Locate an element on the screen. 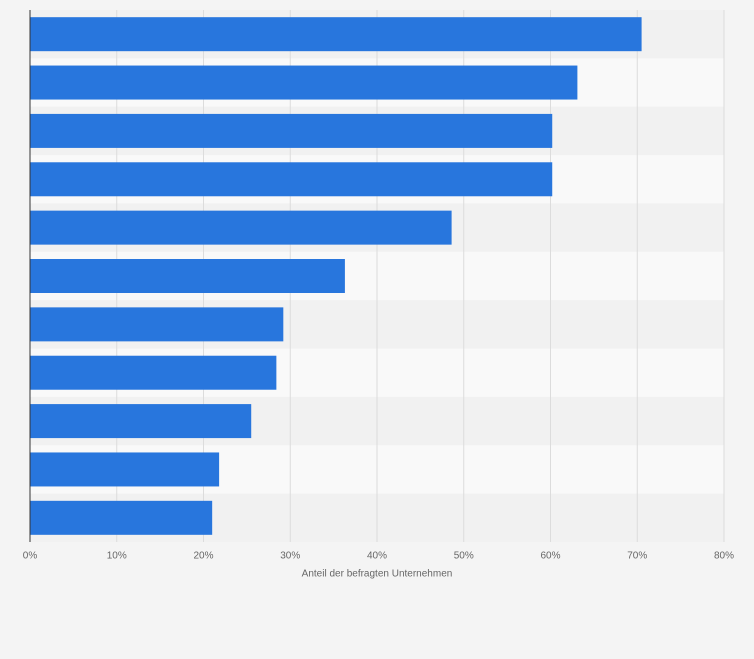 Image resolution: width=754 pixels, height=659 pixels. x-tick-label: 30% is located at coordinates (290, 556).